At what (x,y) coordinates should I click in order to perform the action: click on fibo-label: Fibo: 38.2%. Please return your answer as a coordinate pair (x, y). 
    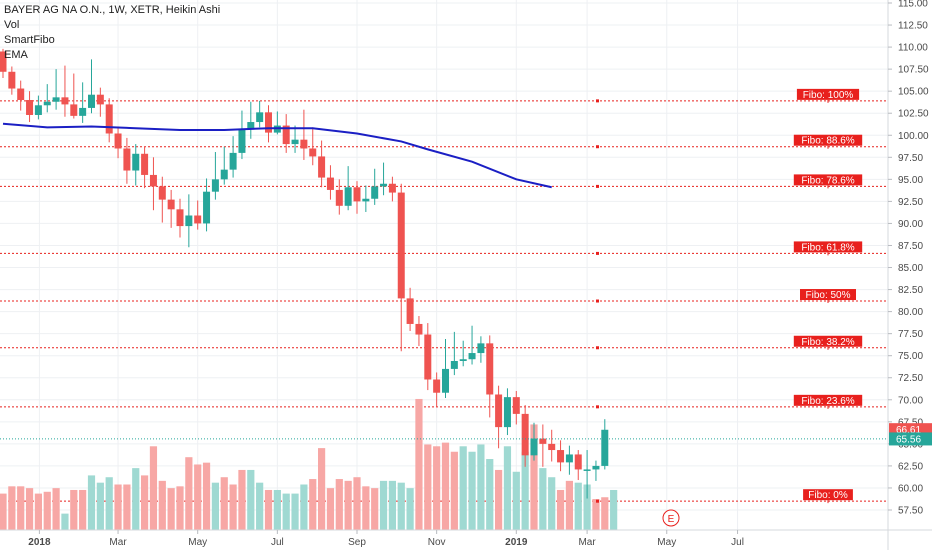
    Looking at the image, I should click on (827, 342).